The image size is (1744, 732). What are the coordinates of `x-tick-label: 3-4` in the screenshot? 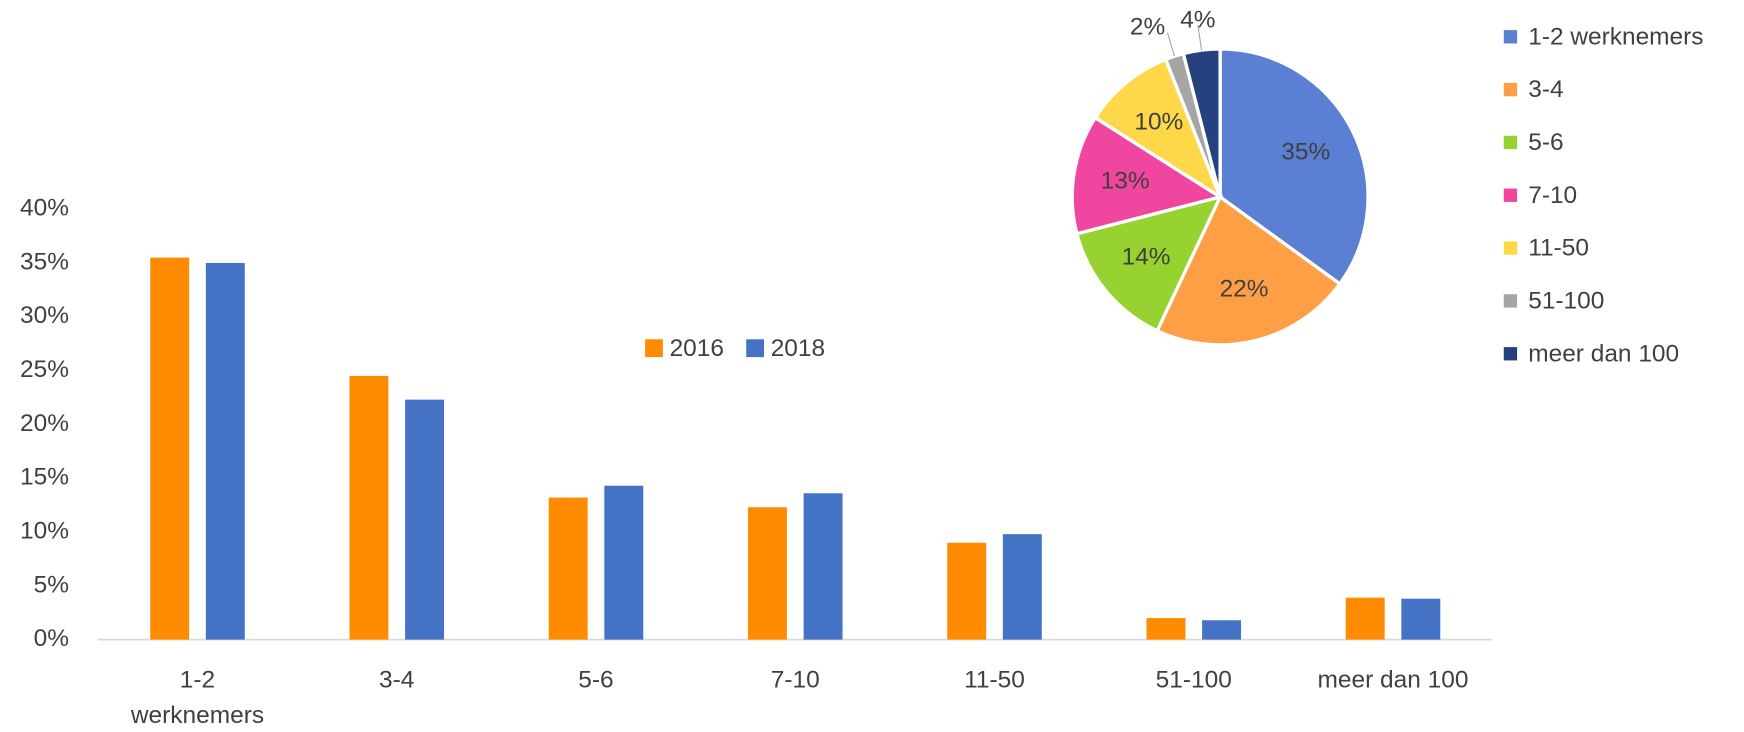 It's located at (397, 679).